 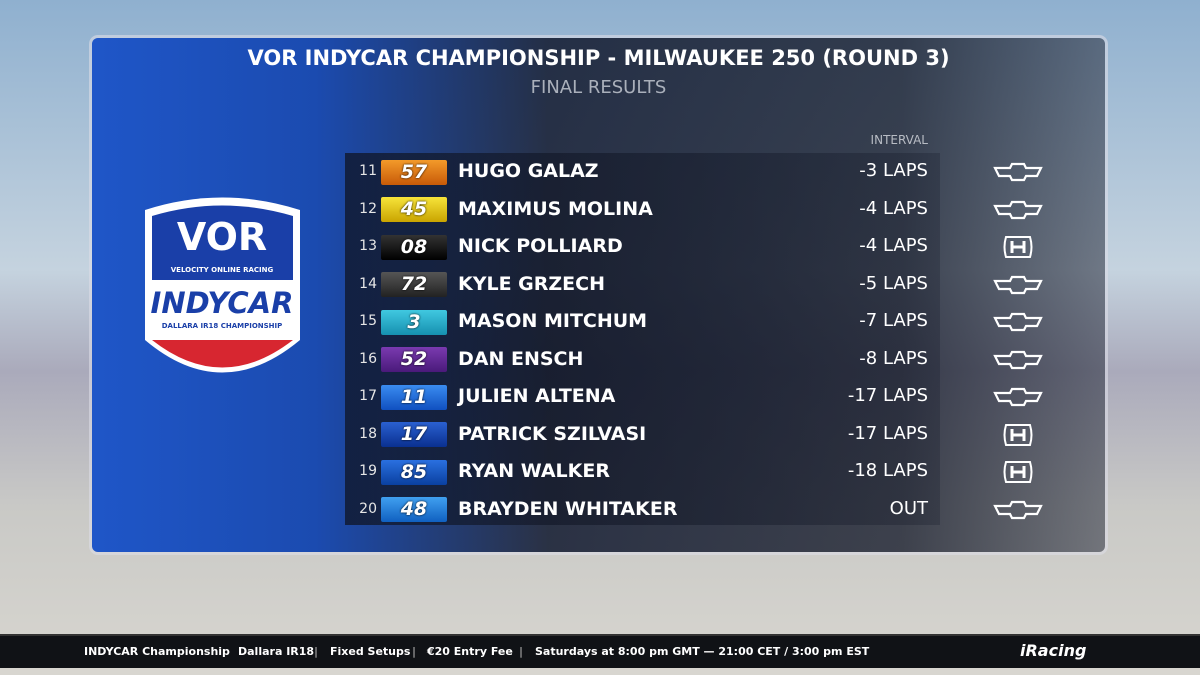 What do you see at coordinates (414, 359) in the screenshot?
I see `car-number: 52` at bounding box center [414, 359].